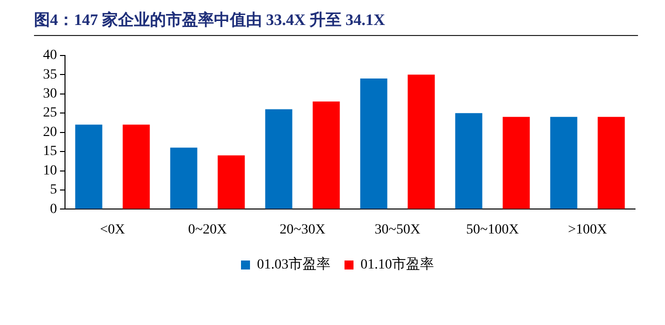  I want to click on y-tick-label: 15, so click(50, 152).